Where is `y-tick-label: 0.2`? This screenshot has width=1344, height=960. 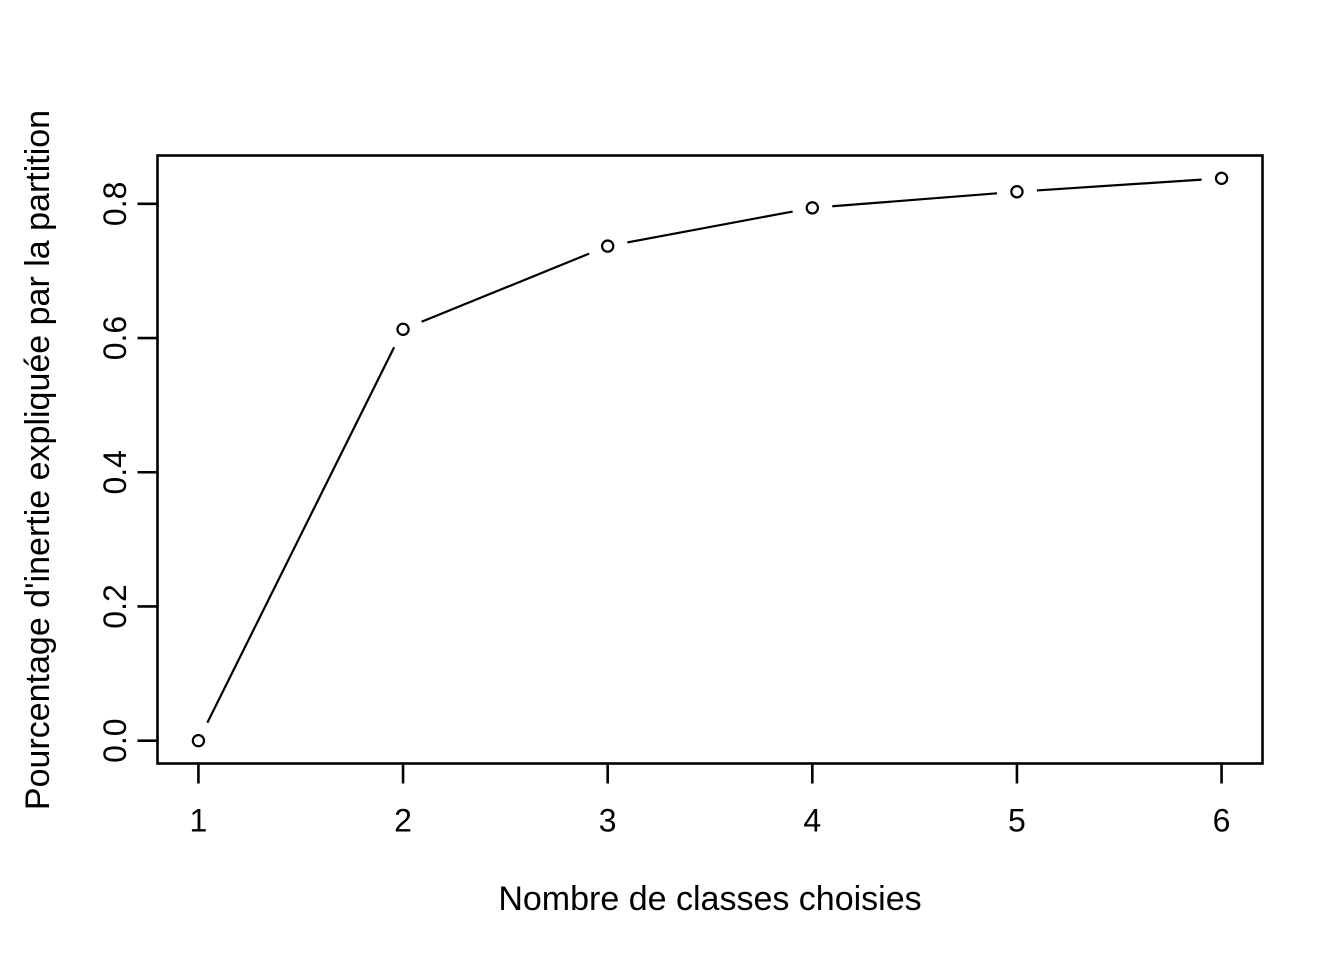
y-tick-label: 0.2 is located at coordinates (115, 606).